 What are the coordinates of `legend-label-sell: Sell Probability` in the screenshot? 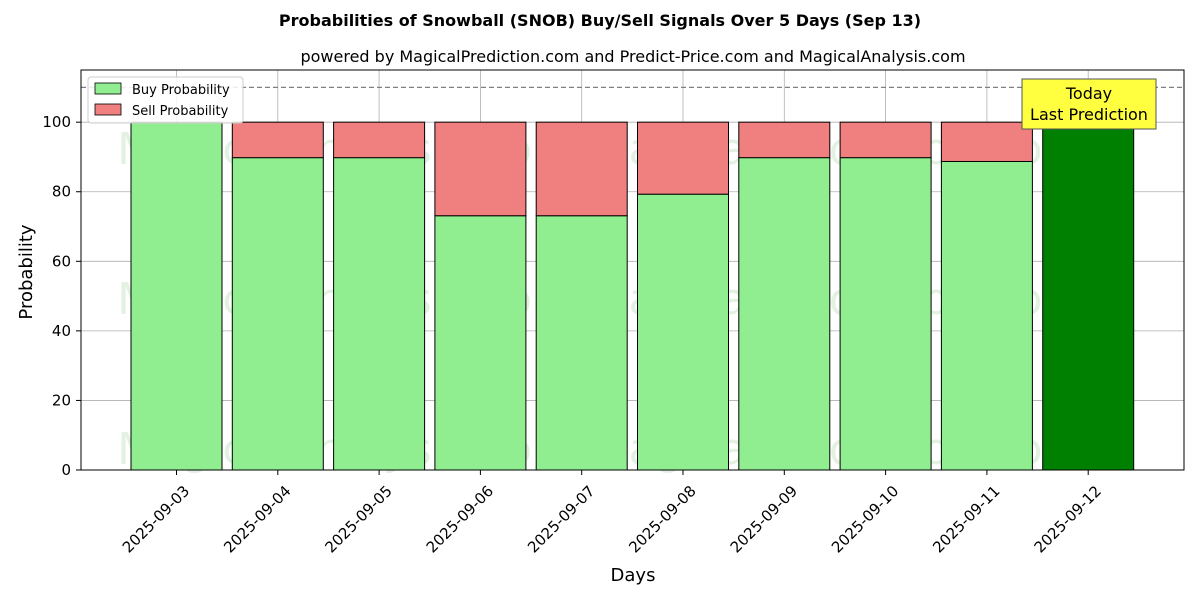 It's located at (180, 111).